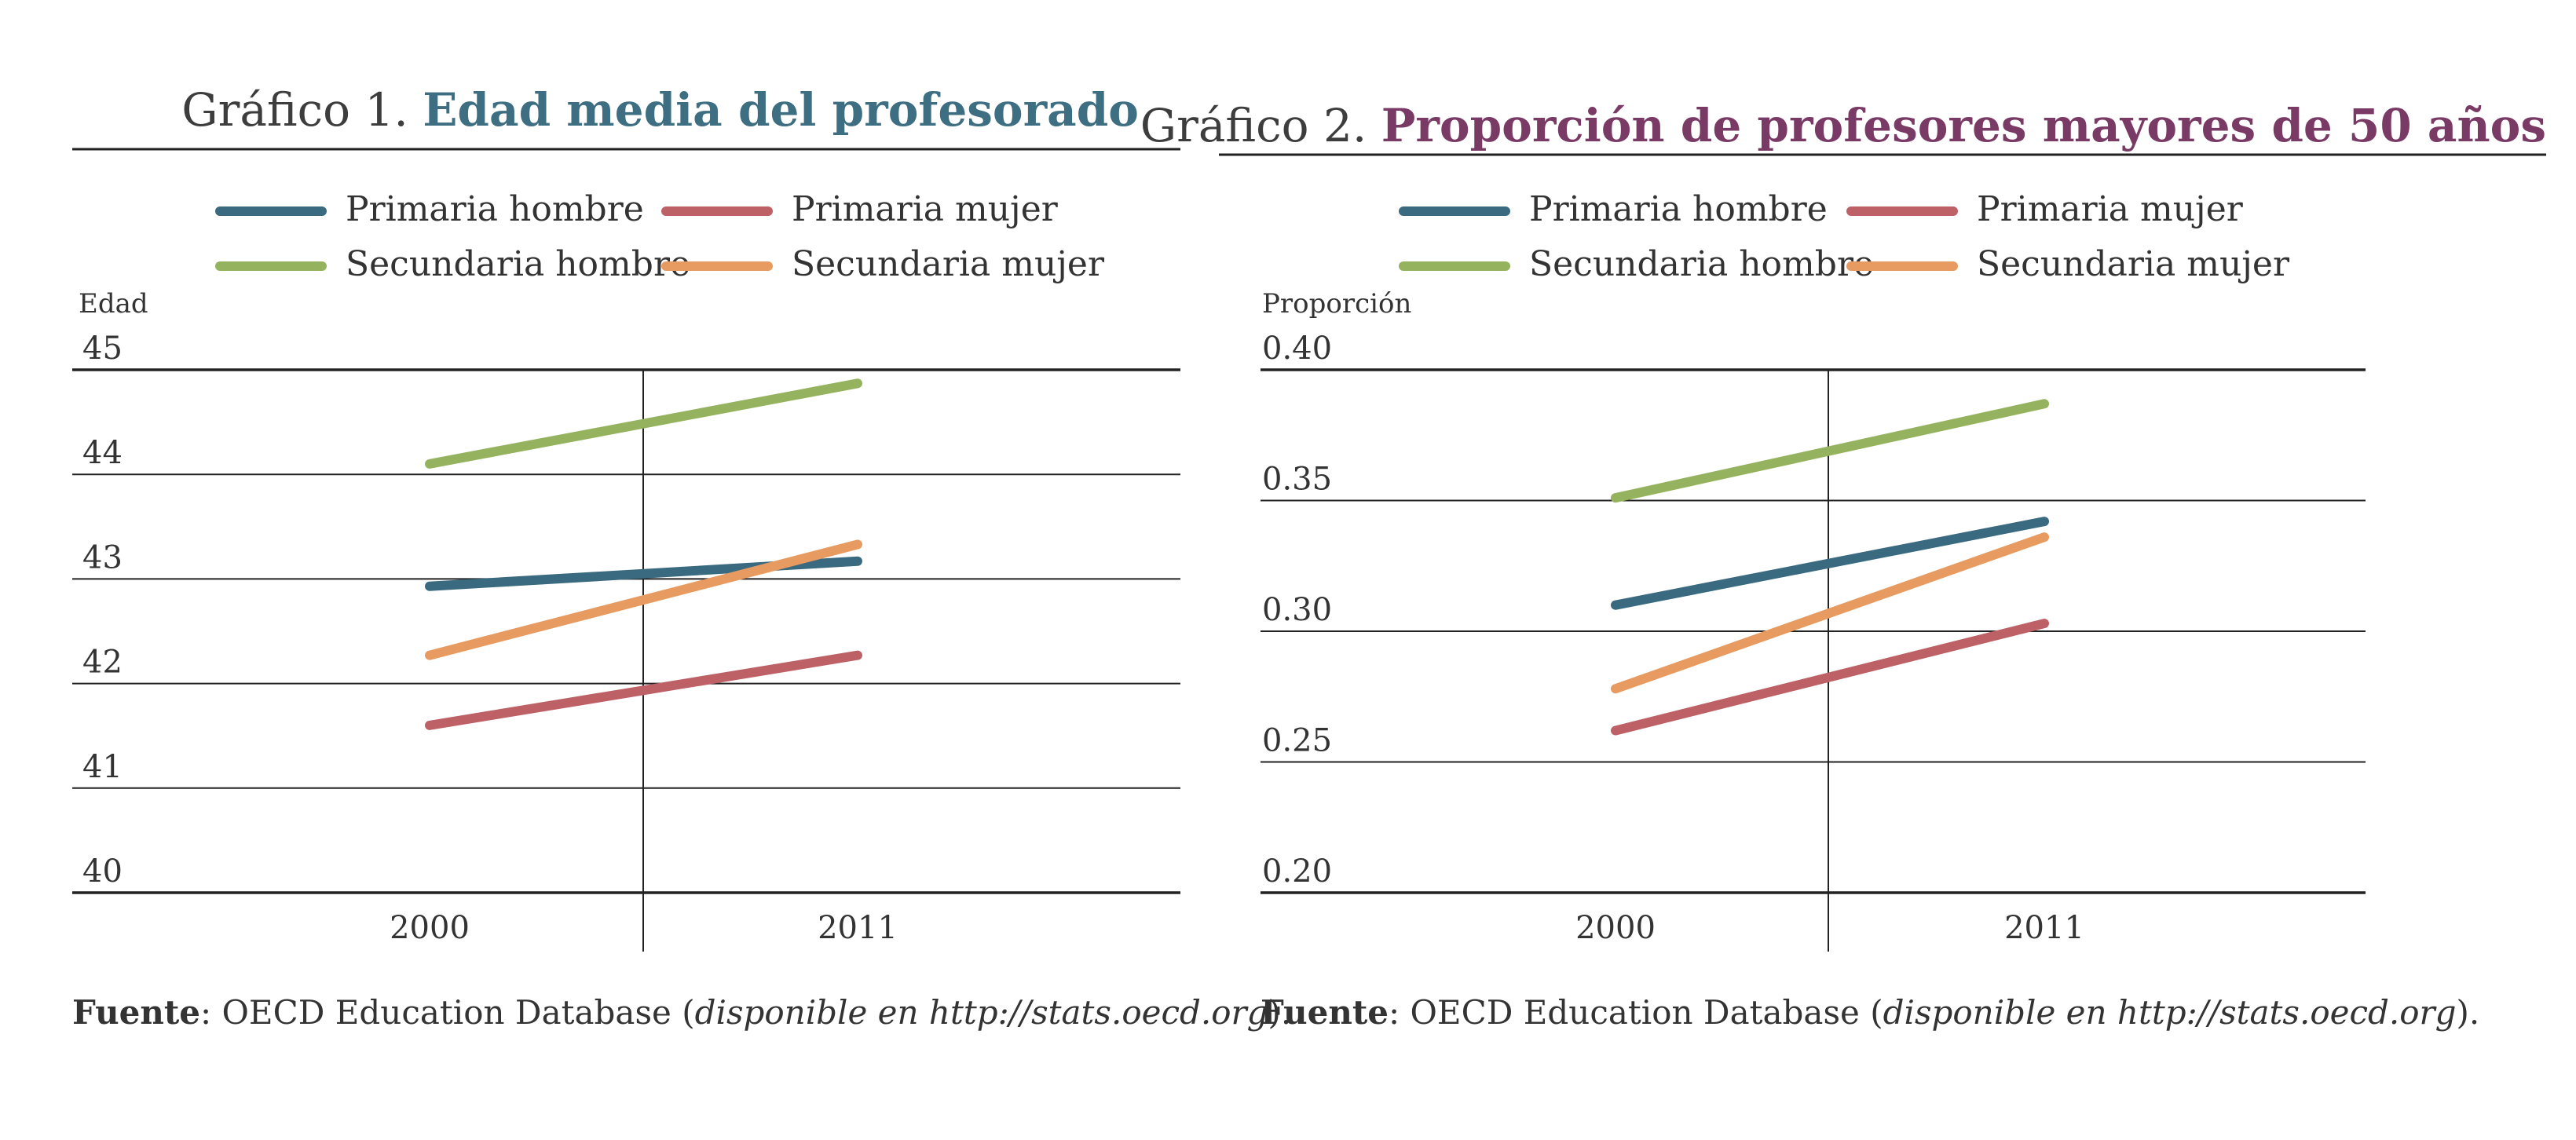  Describe the element at coordinates (1297, 610) in the screenshot. I see `y-tick-label: 0.30` at that location.